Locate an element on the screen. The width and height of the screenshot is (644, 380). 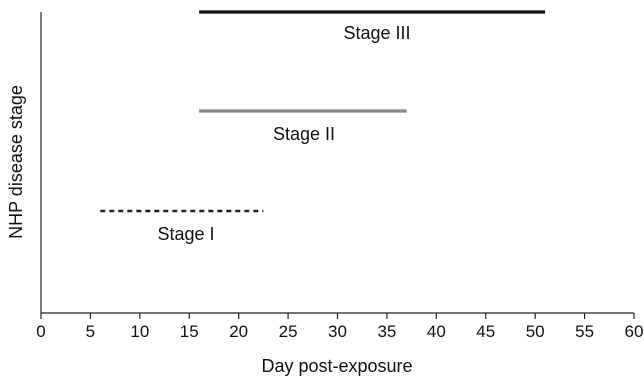
x-axis-ticks: 0 5 10 15 20 25 30 35 40 45 50 55 60 is located at coordinates (339, 327).